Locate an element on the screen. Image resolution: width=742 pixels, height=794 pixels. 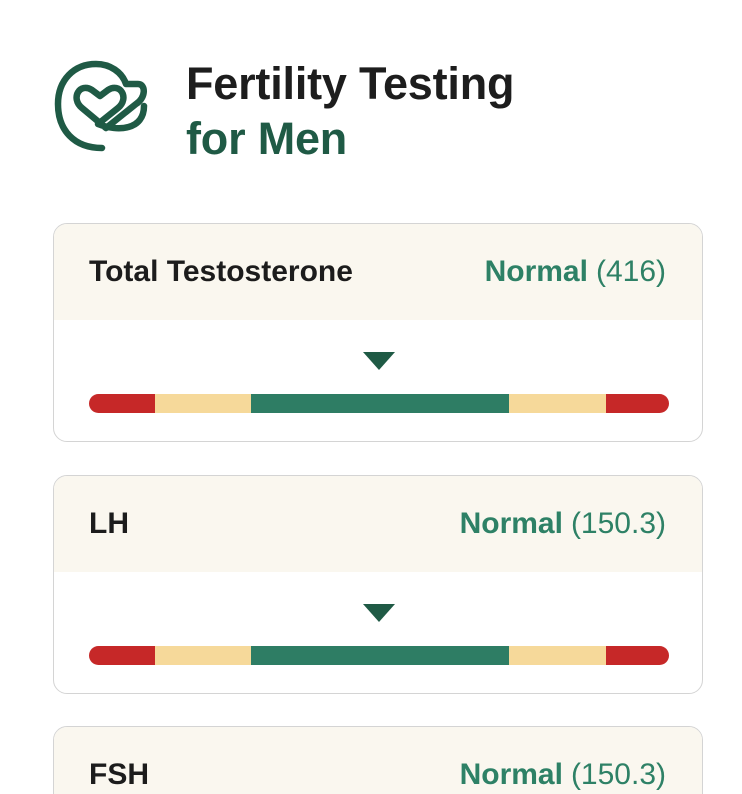
heart-loop-logo-icon is located at coordinates (101, 106).